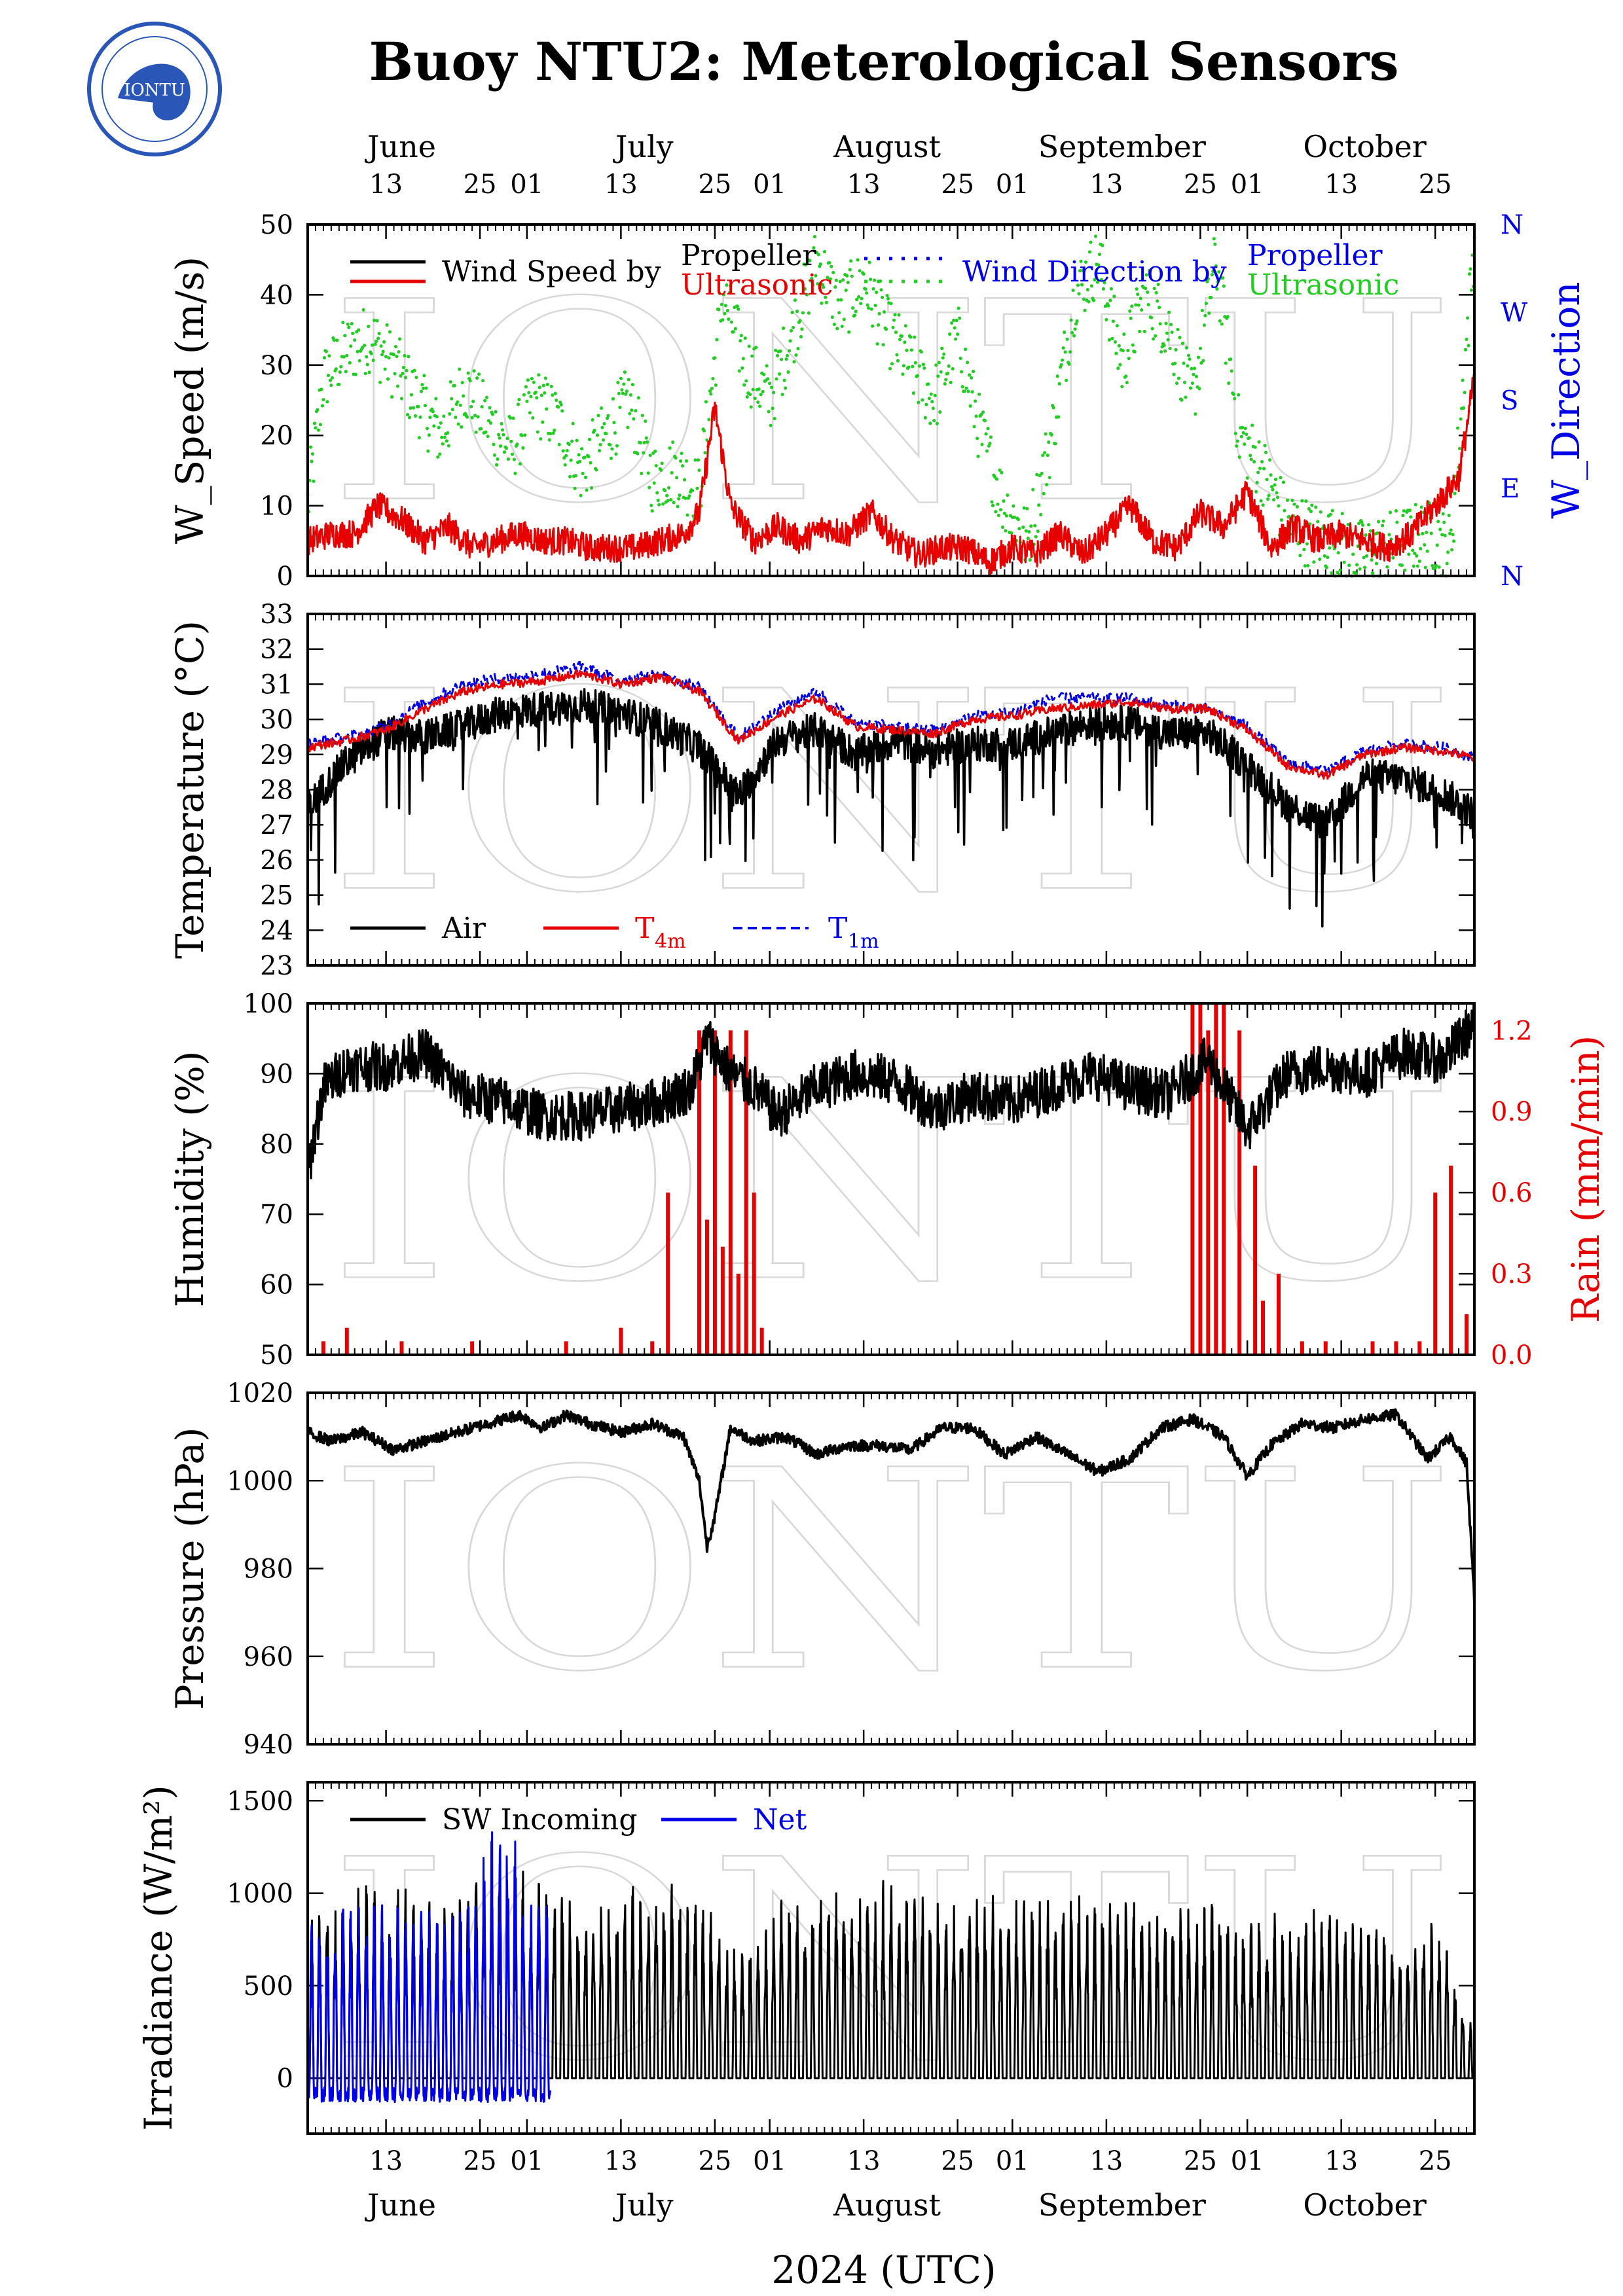 The image size is (1623, 2296). What do you see at coordinates (526, 2161) in the screenshot?
I see `x-tick-label: 01` at bounding box center [526, 2161].